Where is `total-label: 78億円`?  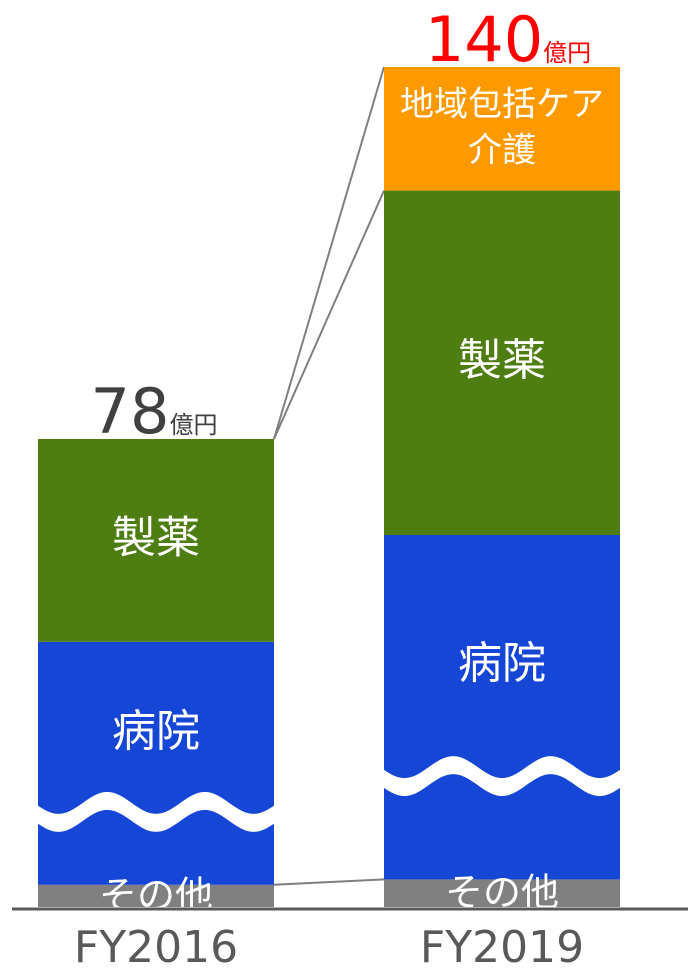
total-label: 78億円 is located at coordinates (154, 411).